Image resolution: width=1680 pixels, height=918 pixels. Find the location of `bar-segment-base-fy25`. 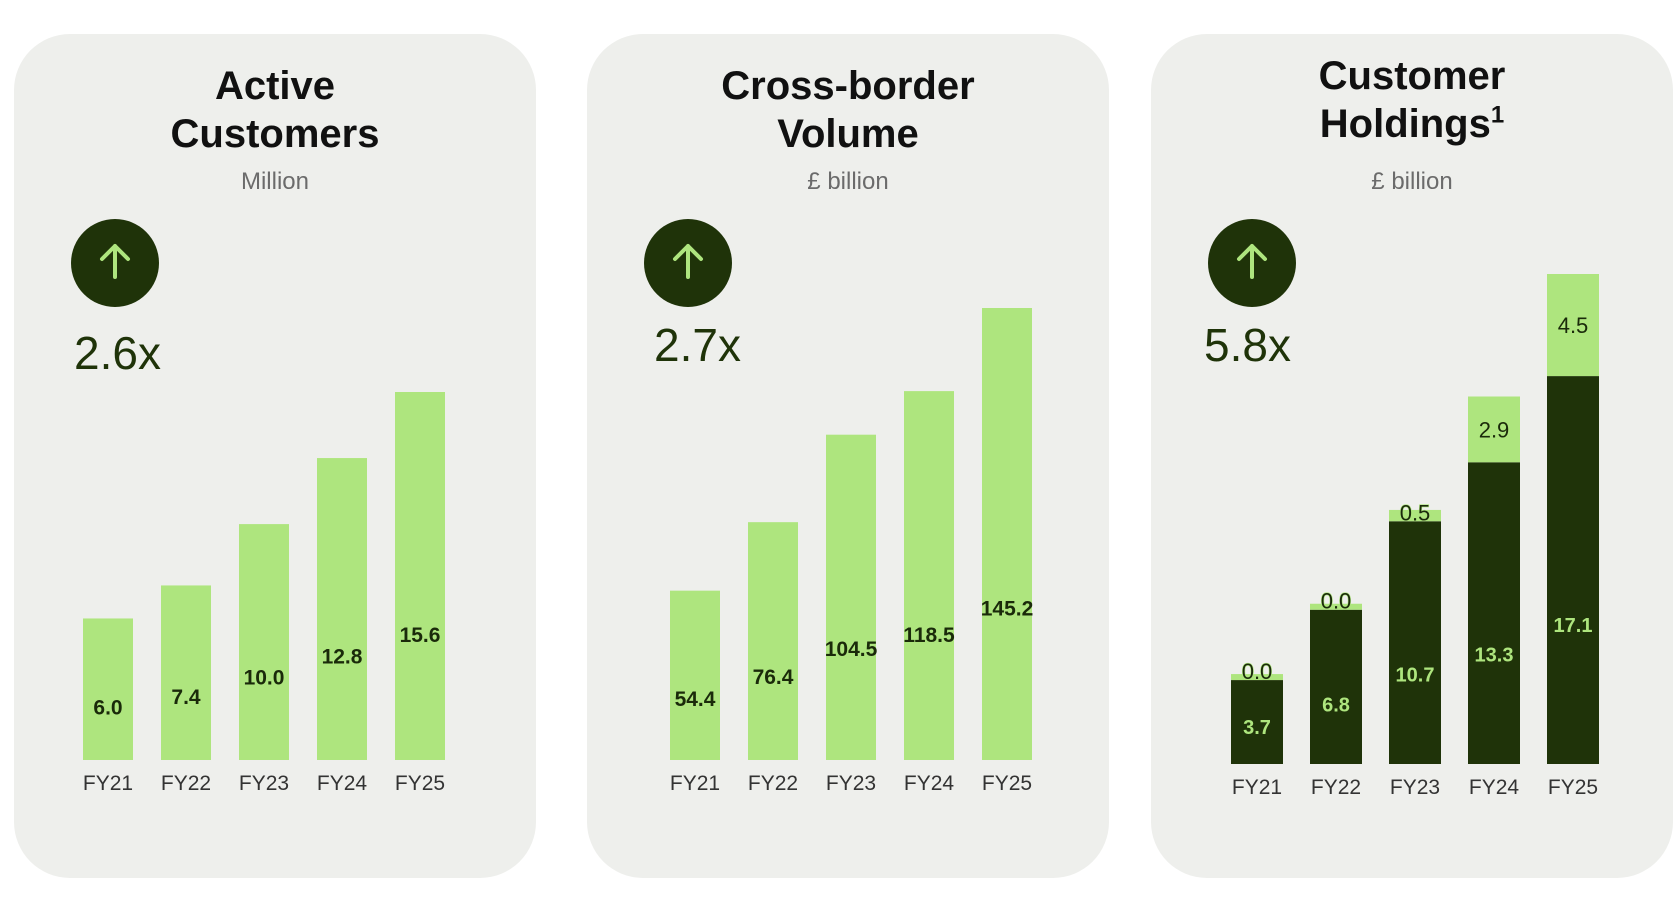

bar-segment-base-fy25 is located at coordinates (1573, 570).